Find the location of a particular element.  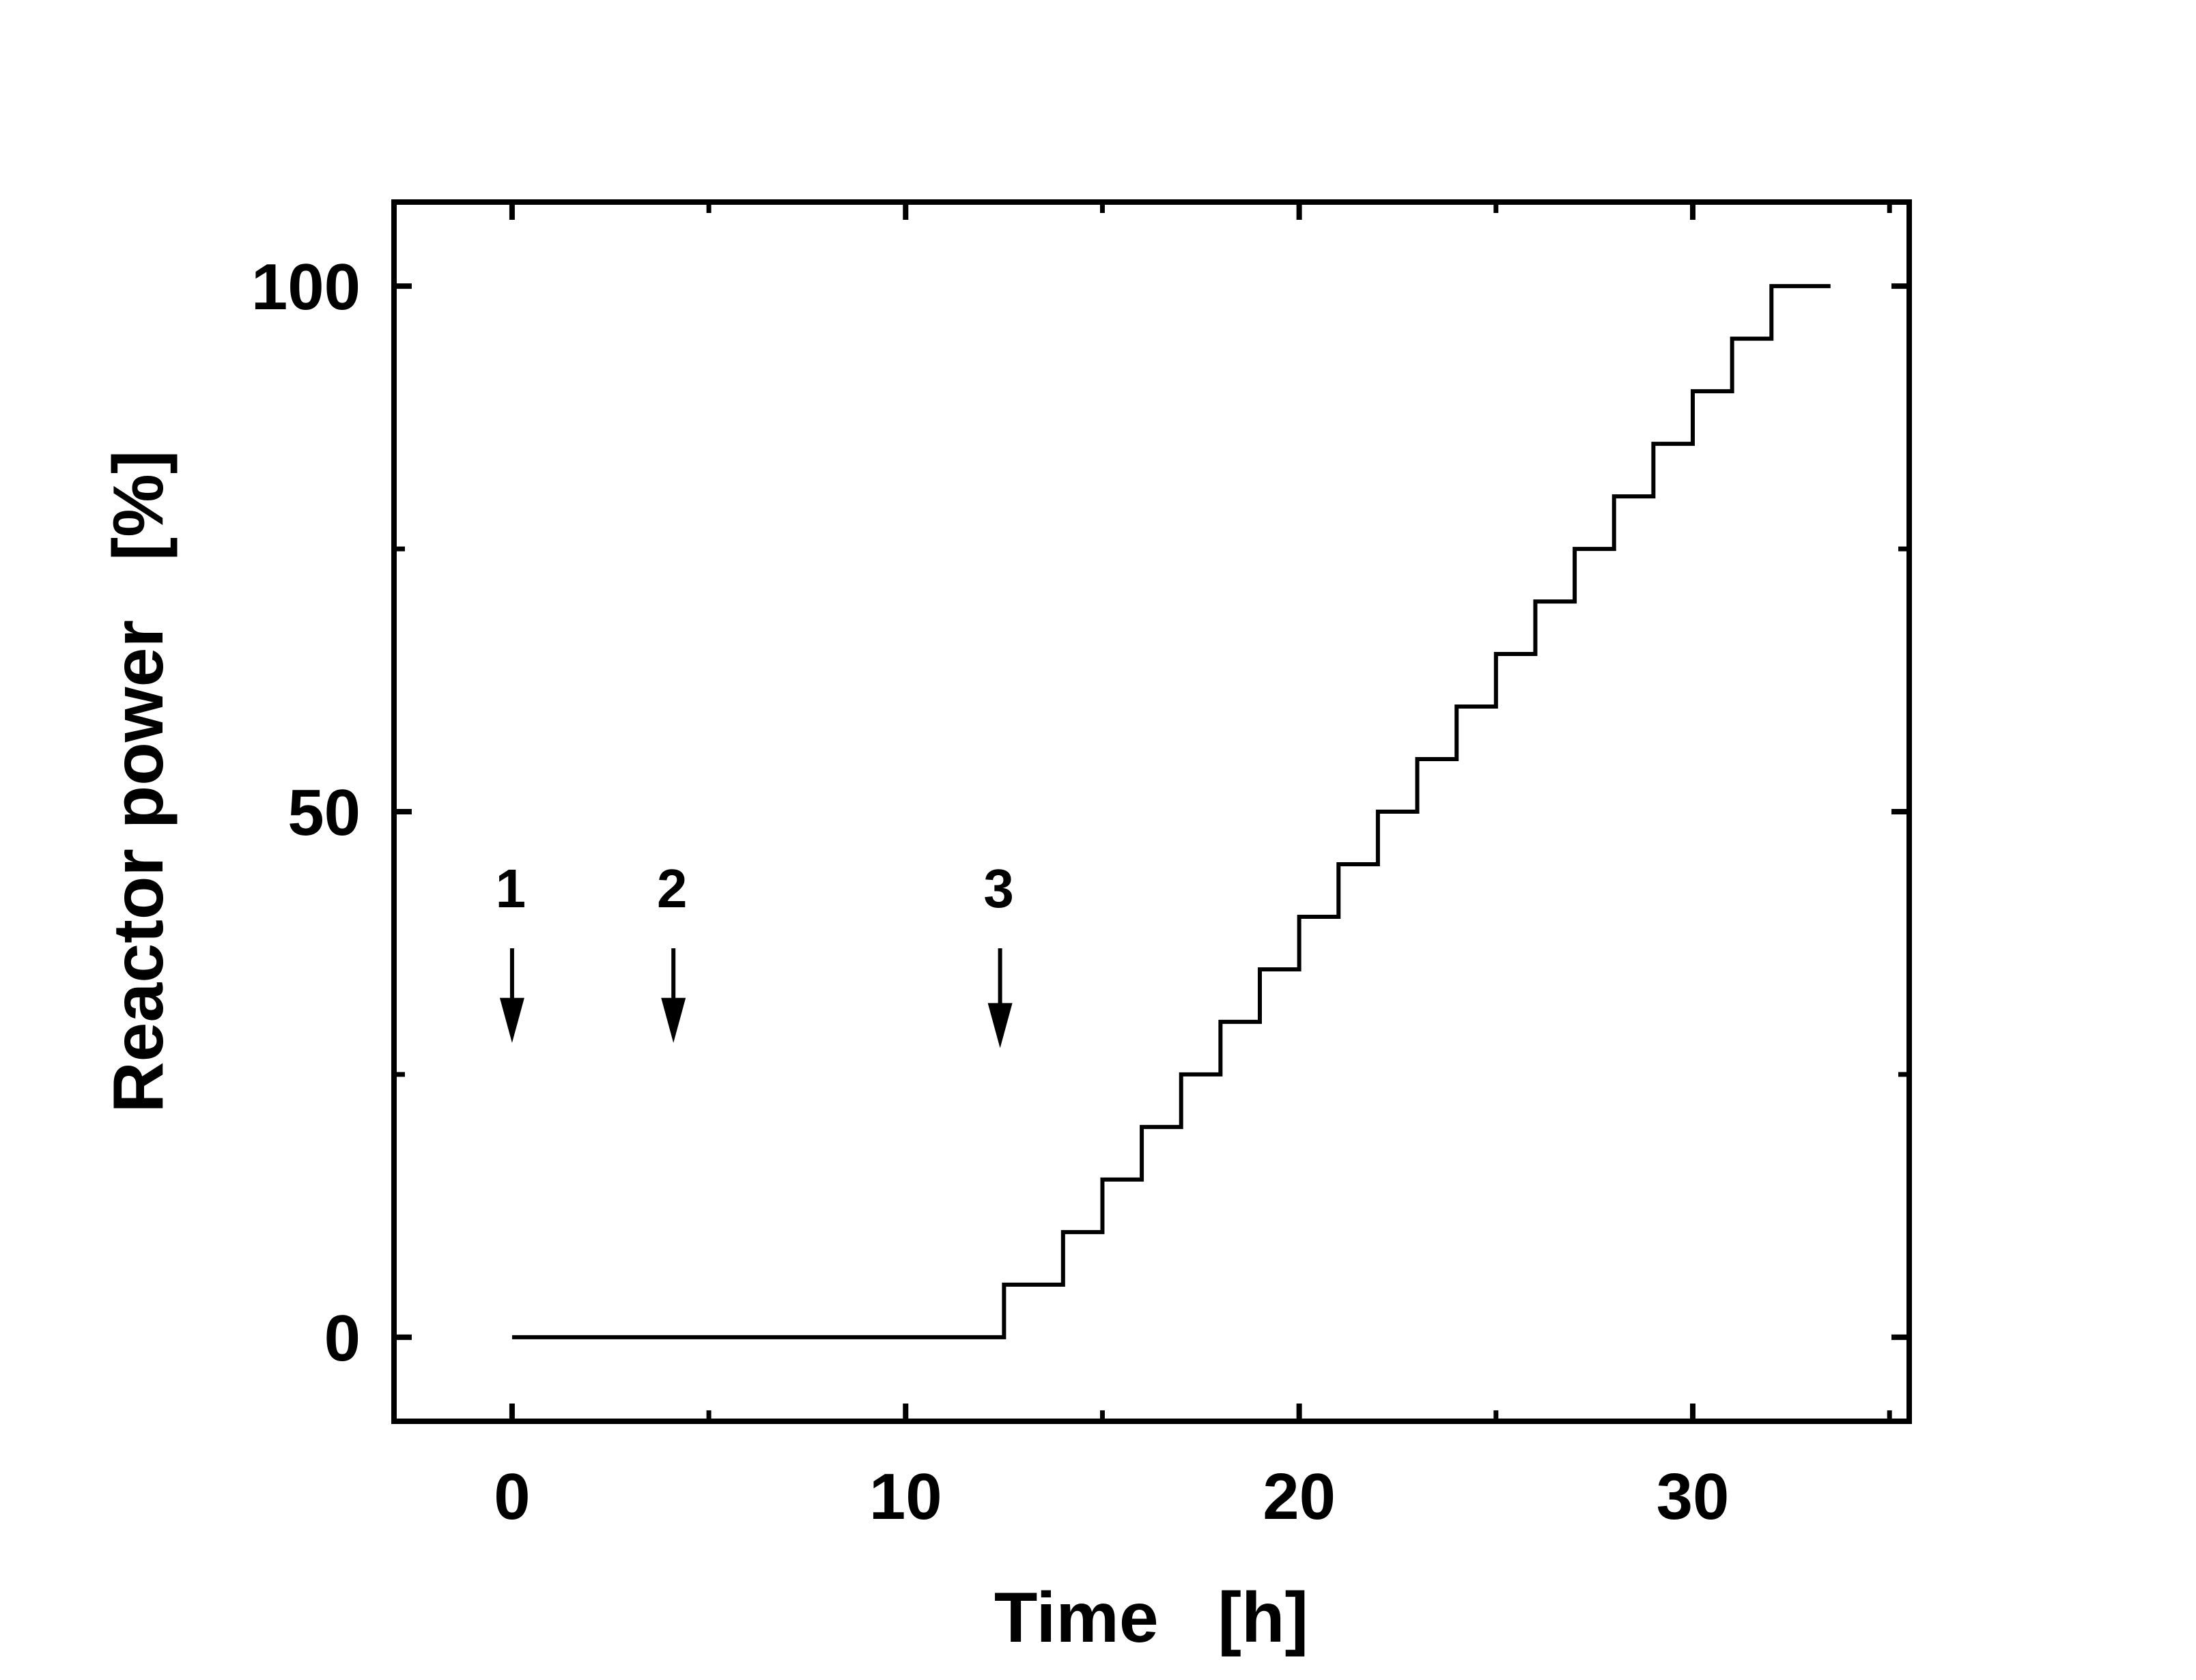

y-axis-label: Reactor power [%] is located at coordinates (139, 782).